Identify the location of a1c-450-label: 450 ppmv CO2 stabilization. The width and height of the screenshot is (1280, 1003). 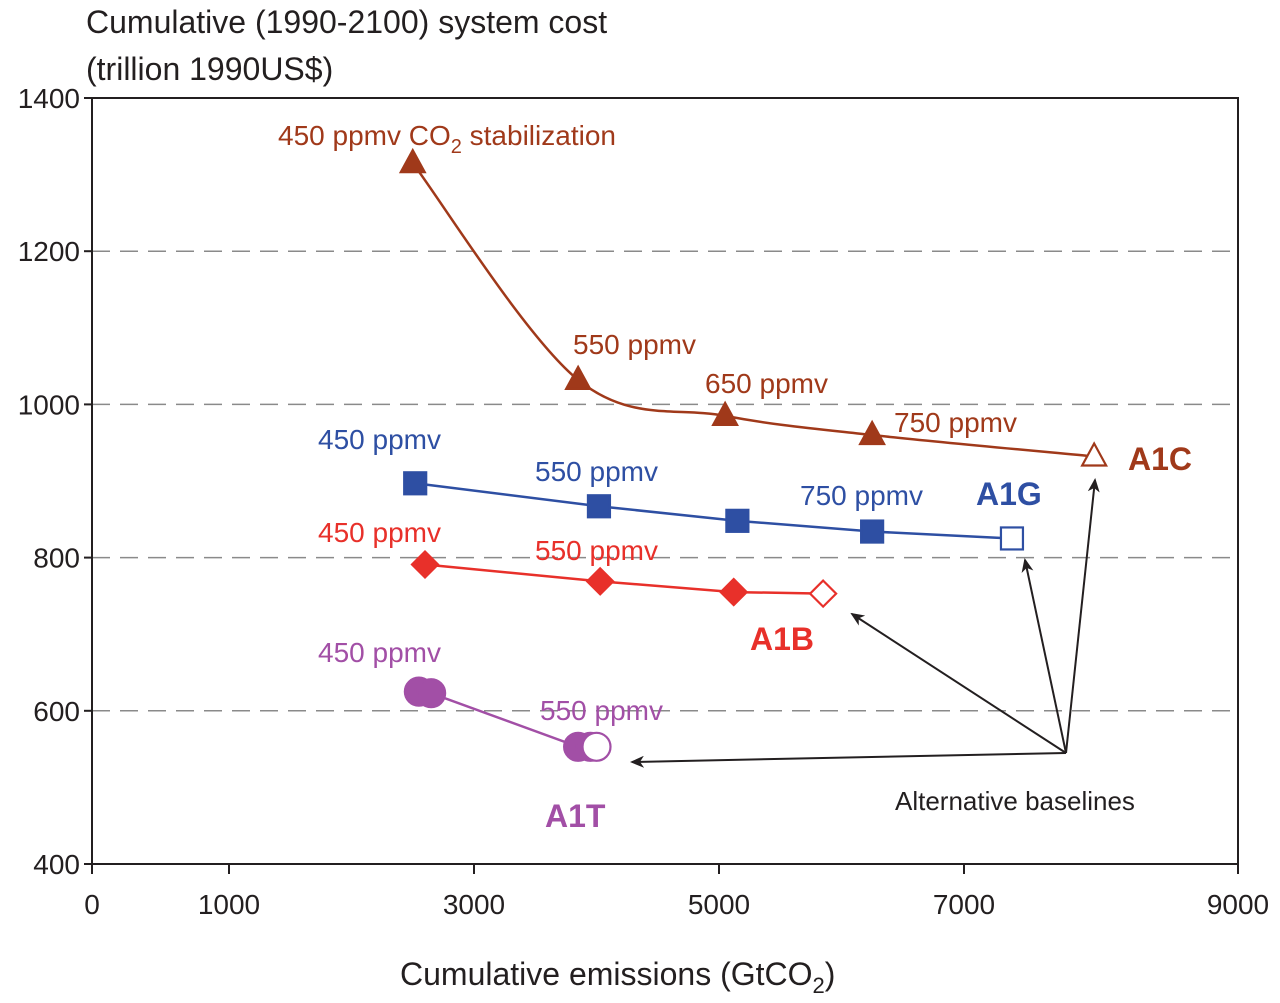
(447, 139).